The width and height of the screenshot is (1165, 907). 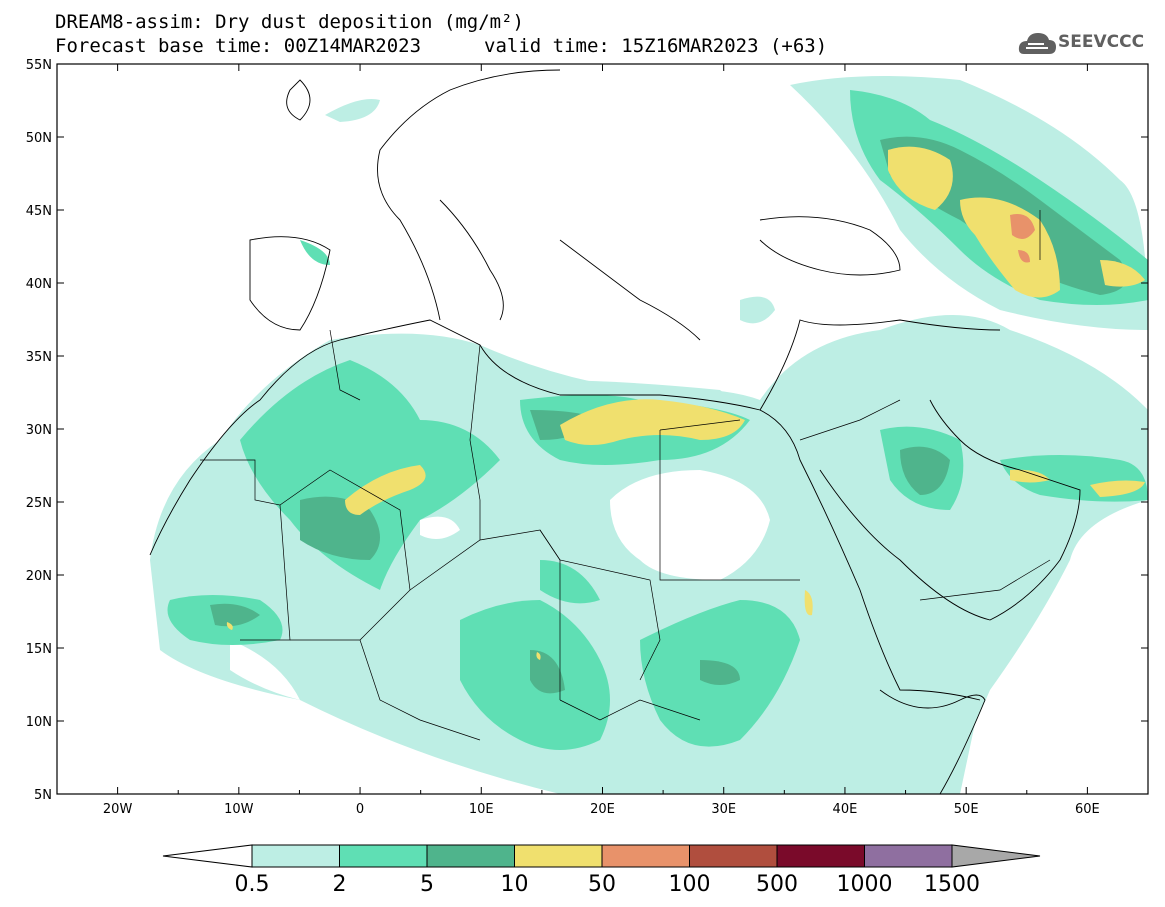 What do you see at coordinates (118, 809) in the screenshot?
I see `lon-label: 20W` at bounding box center [118, 809].